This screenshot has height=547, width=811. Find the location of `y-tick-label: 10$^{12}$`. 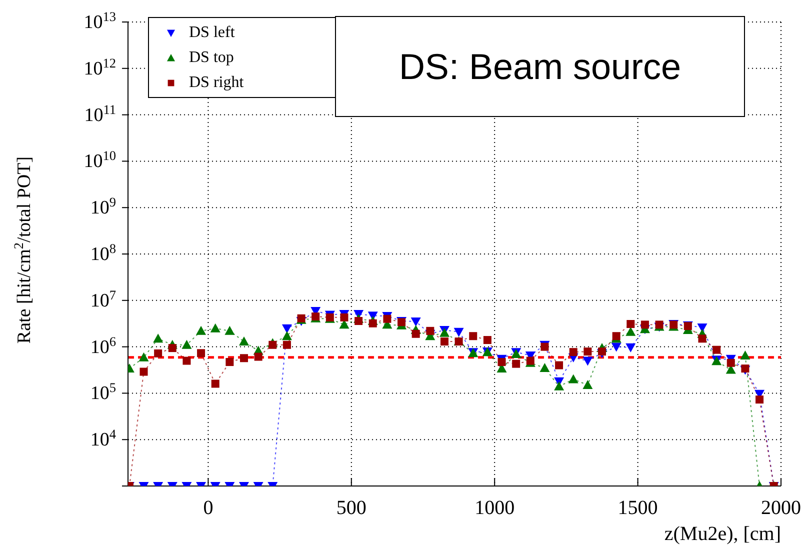

y-tick-label: 10$^{12}$ is located at coordinates (100, 67).